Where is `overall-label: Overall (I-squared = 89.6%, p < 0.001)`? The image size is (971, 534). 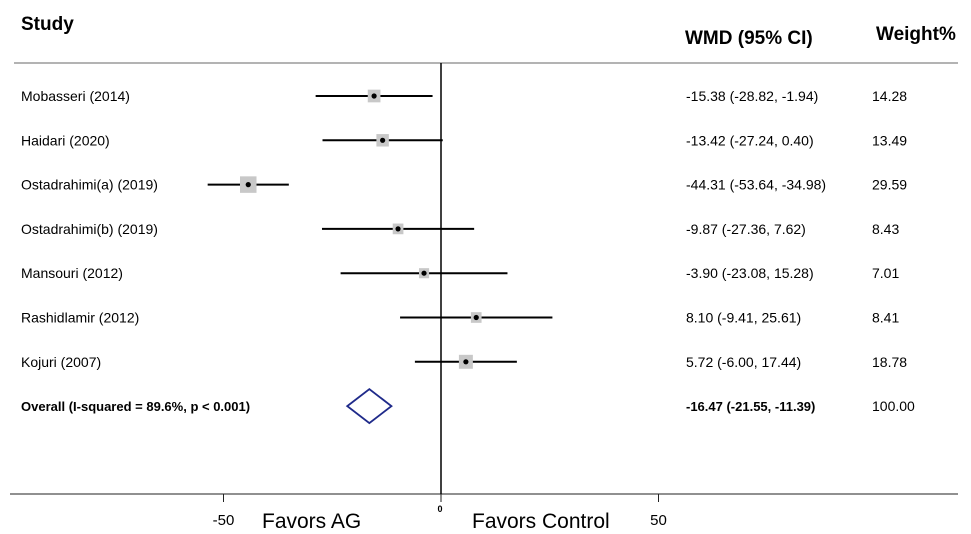
overall-label: Overall (I-squared = 89.6%, p < 0.001) is located at coordinates (135, 406).